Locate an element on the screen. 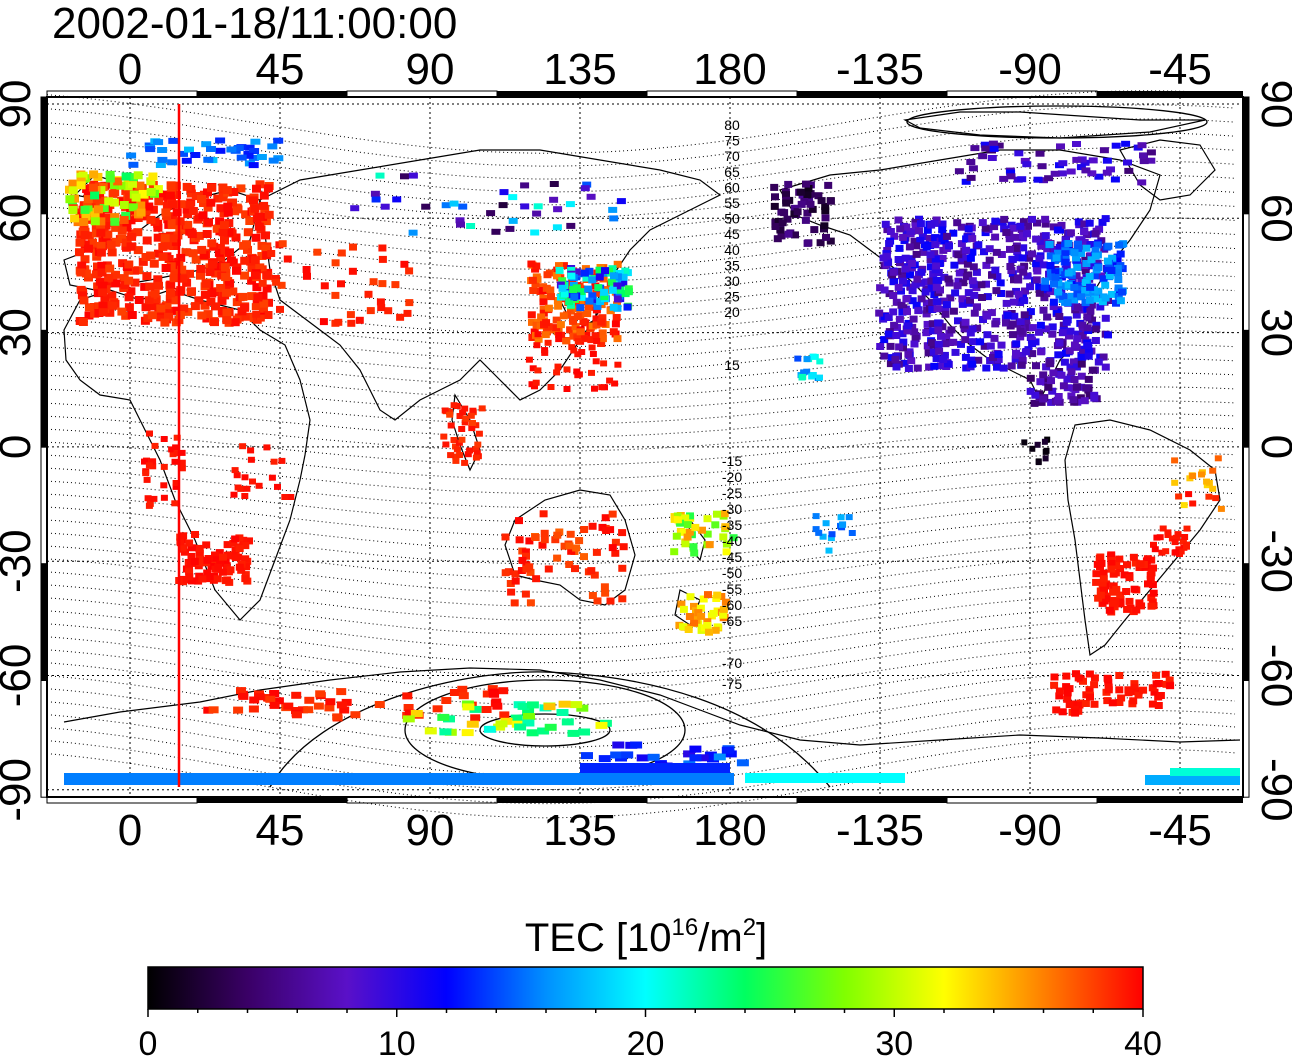  contour-label: -35 is located at coordinates (732, 525).